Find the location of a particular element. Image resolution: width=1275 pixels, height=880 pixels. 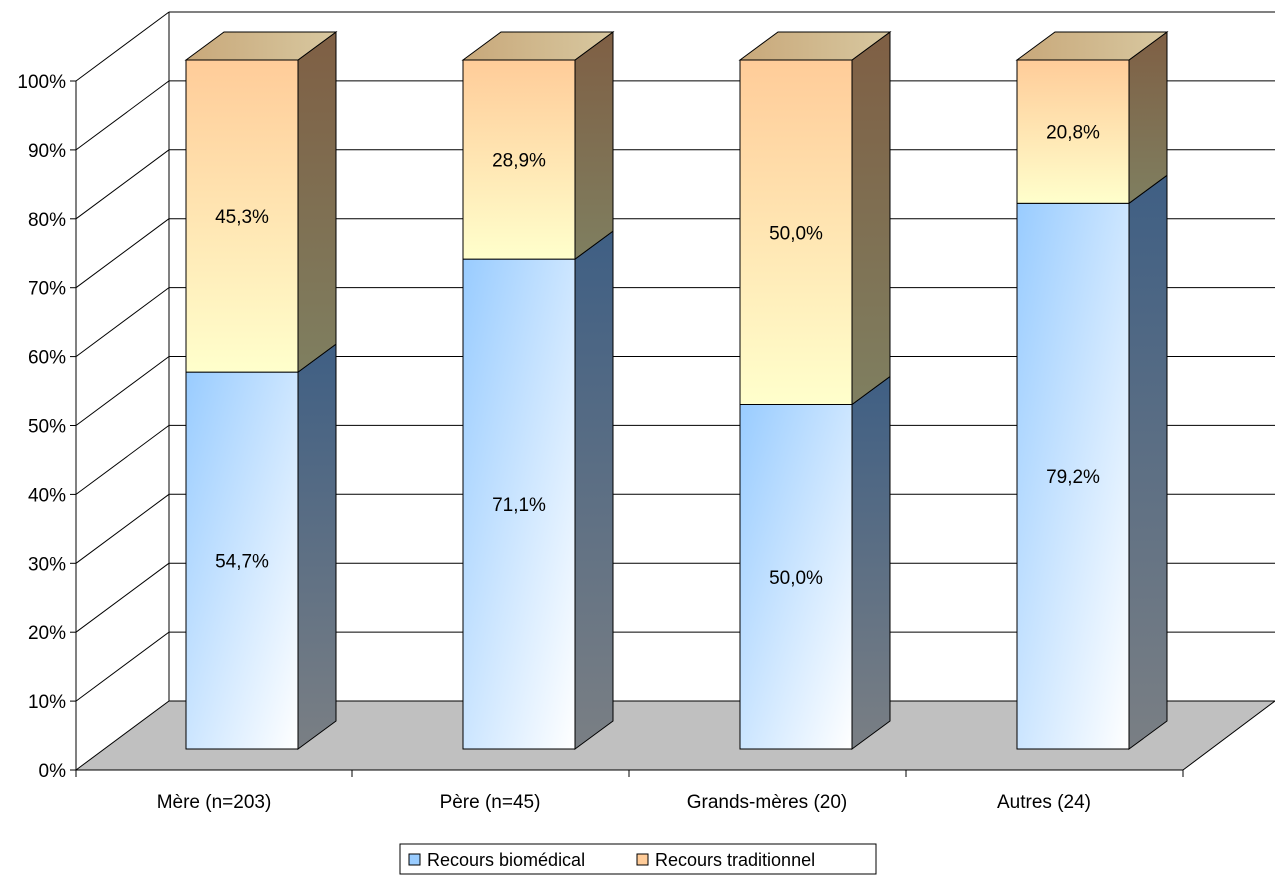

y-tick-label: 60% is located at coordinates (47, 358).